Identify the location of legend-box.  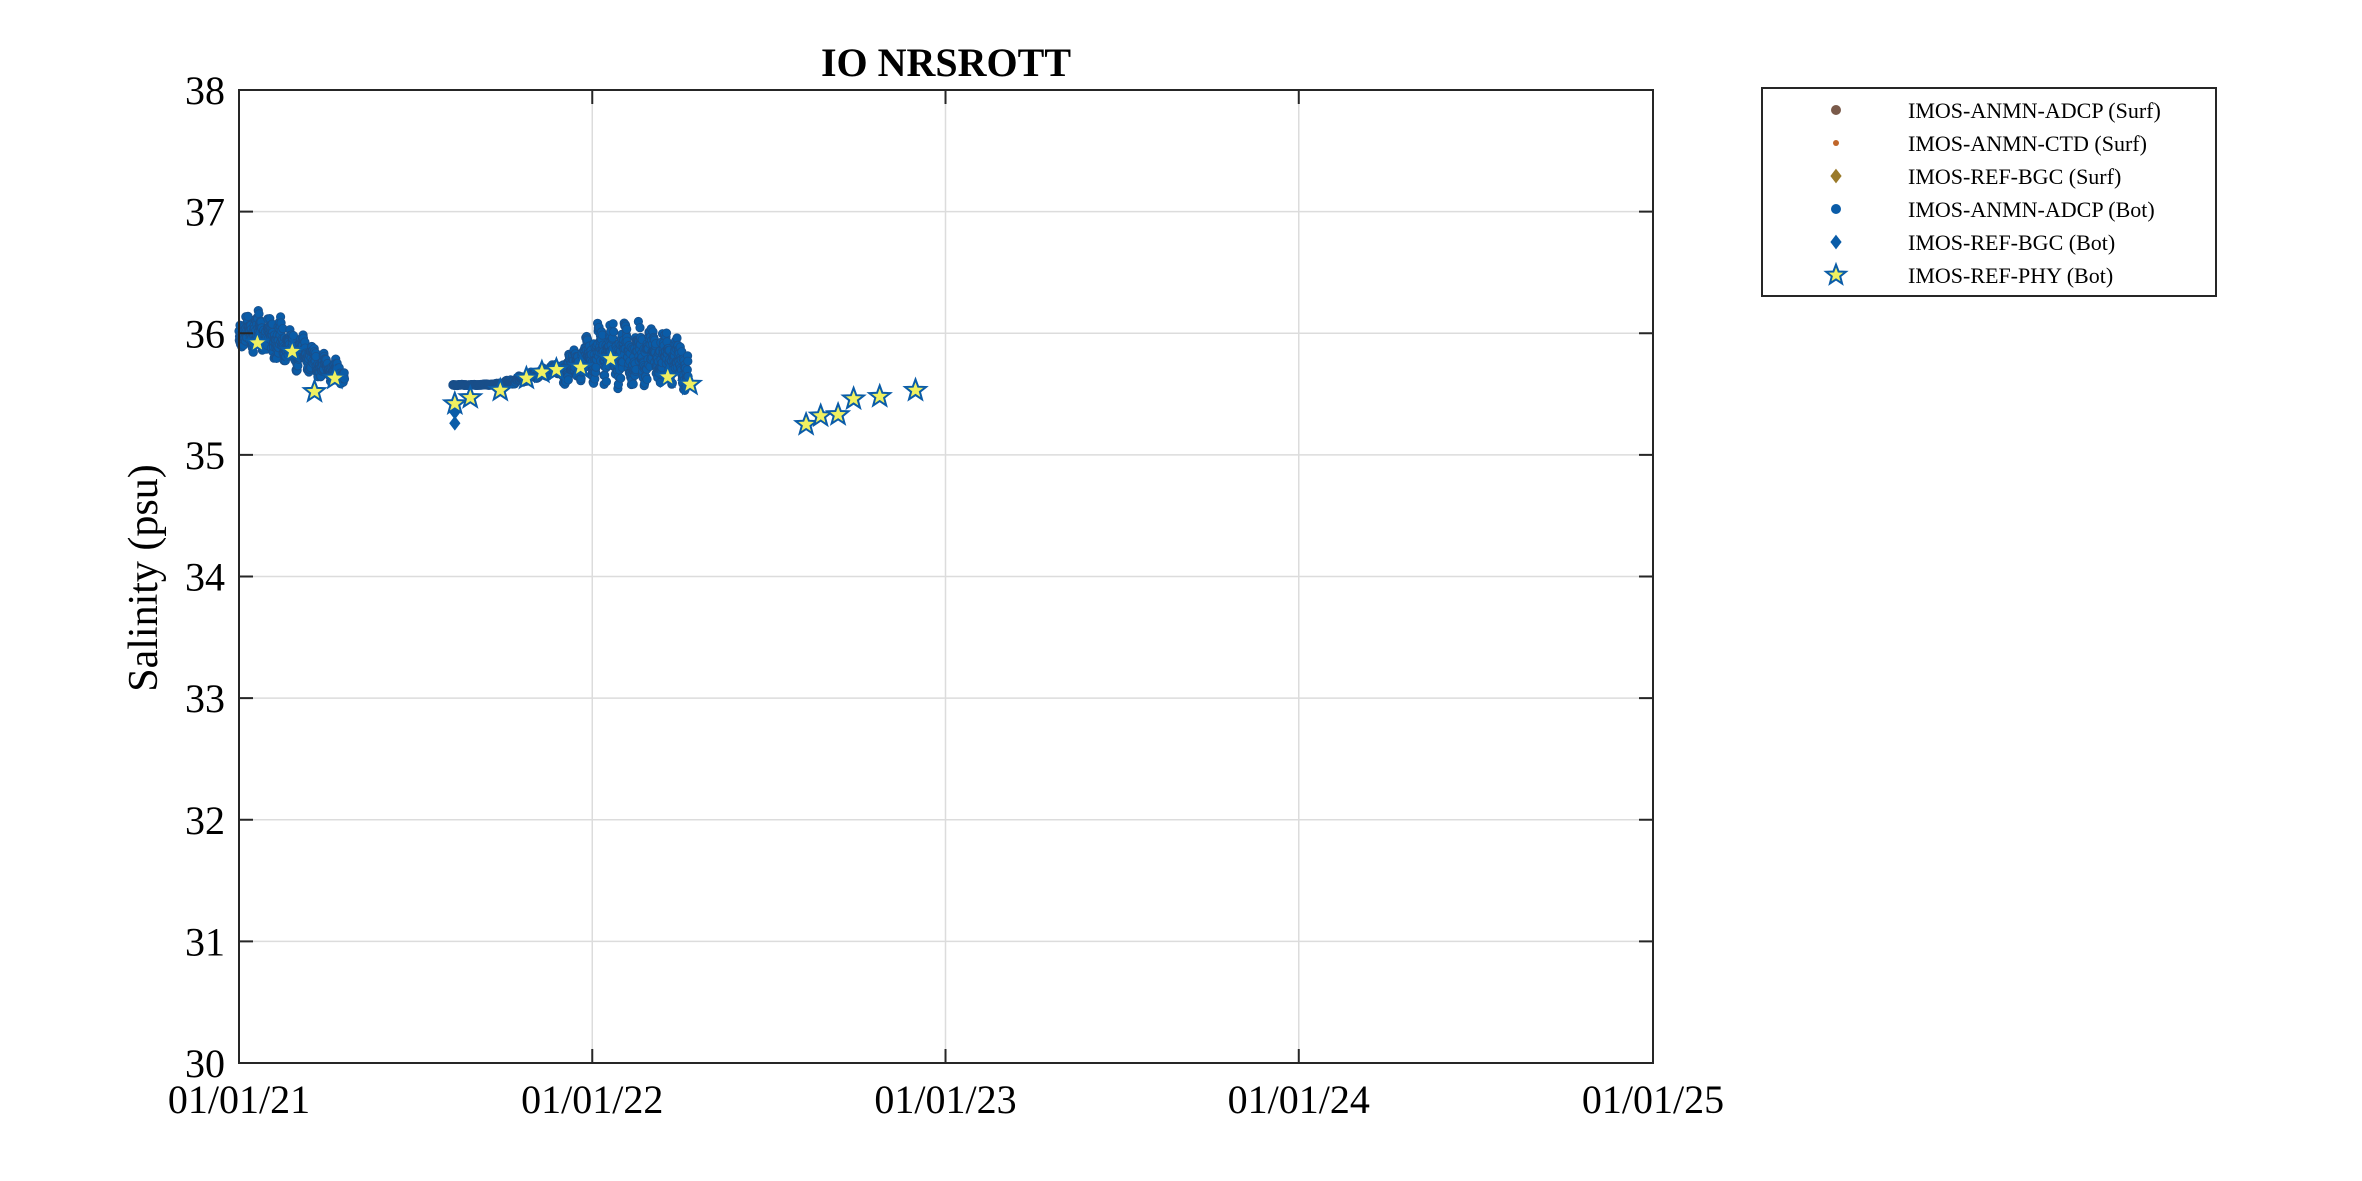
(1989, 192).